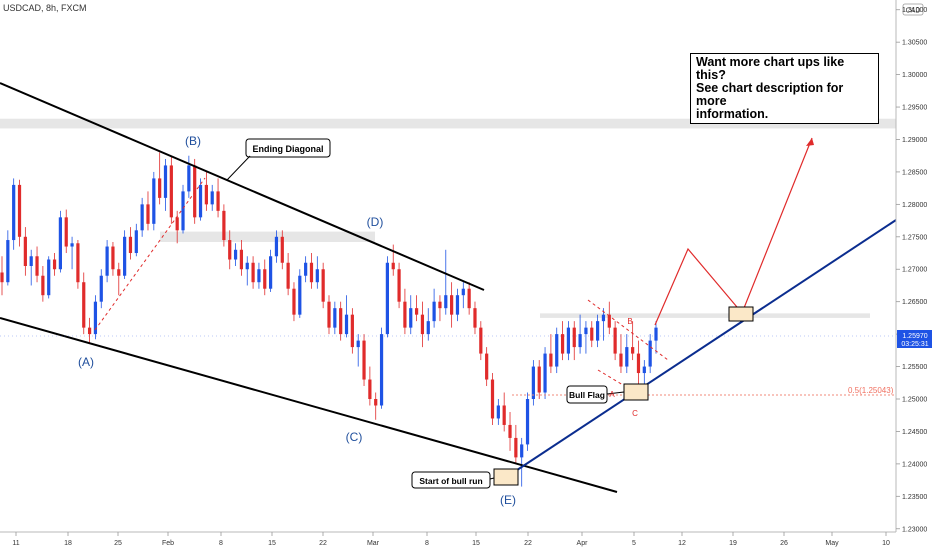  I want to click on wave-d-label: (D), so click(375, 222).